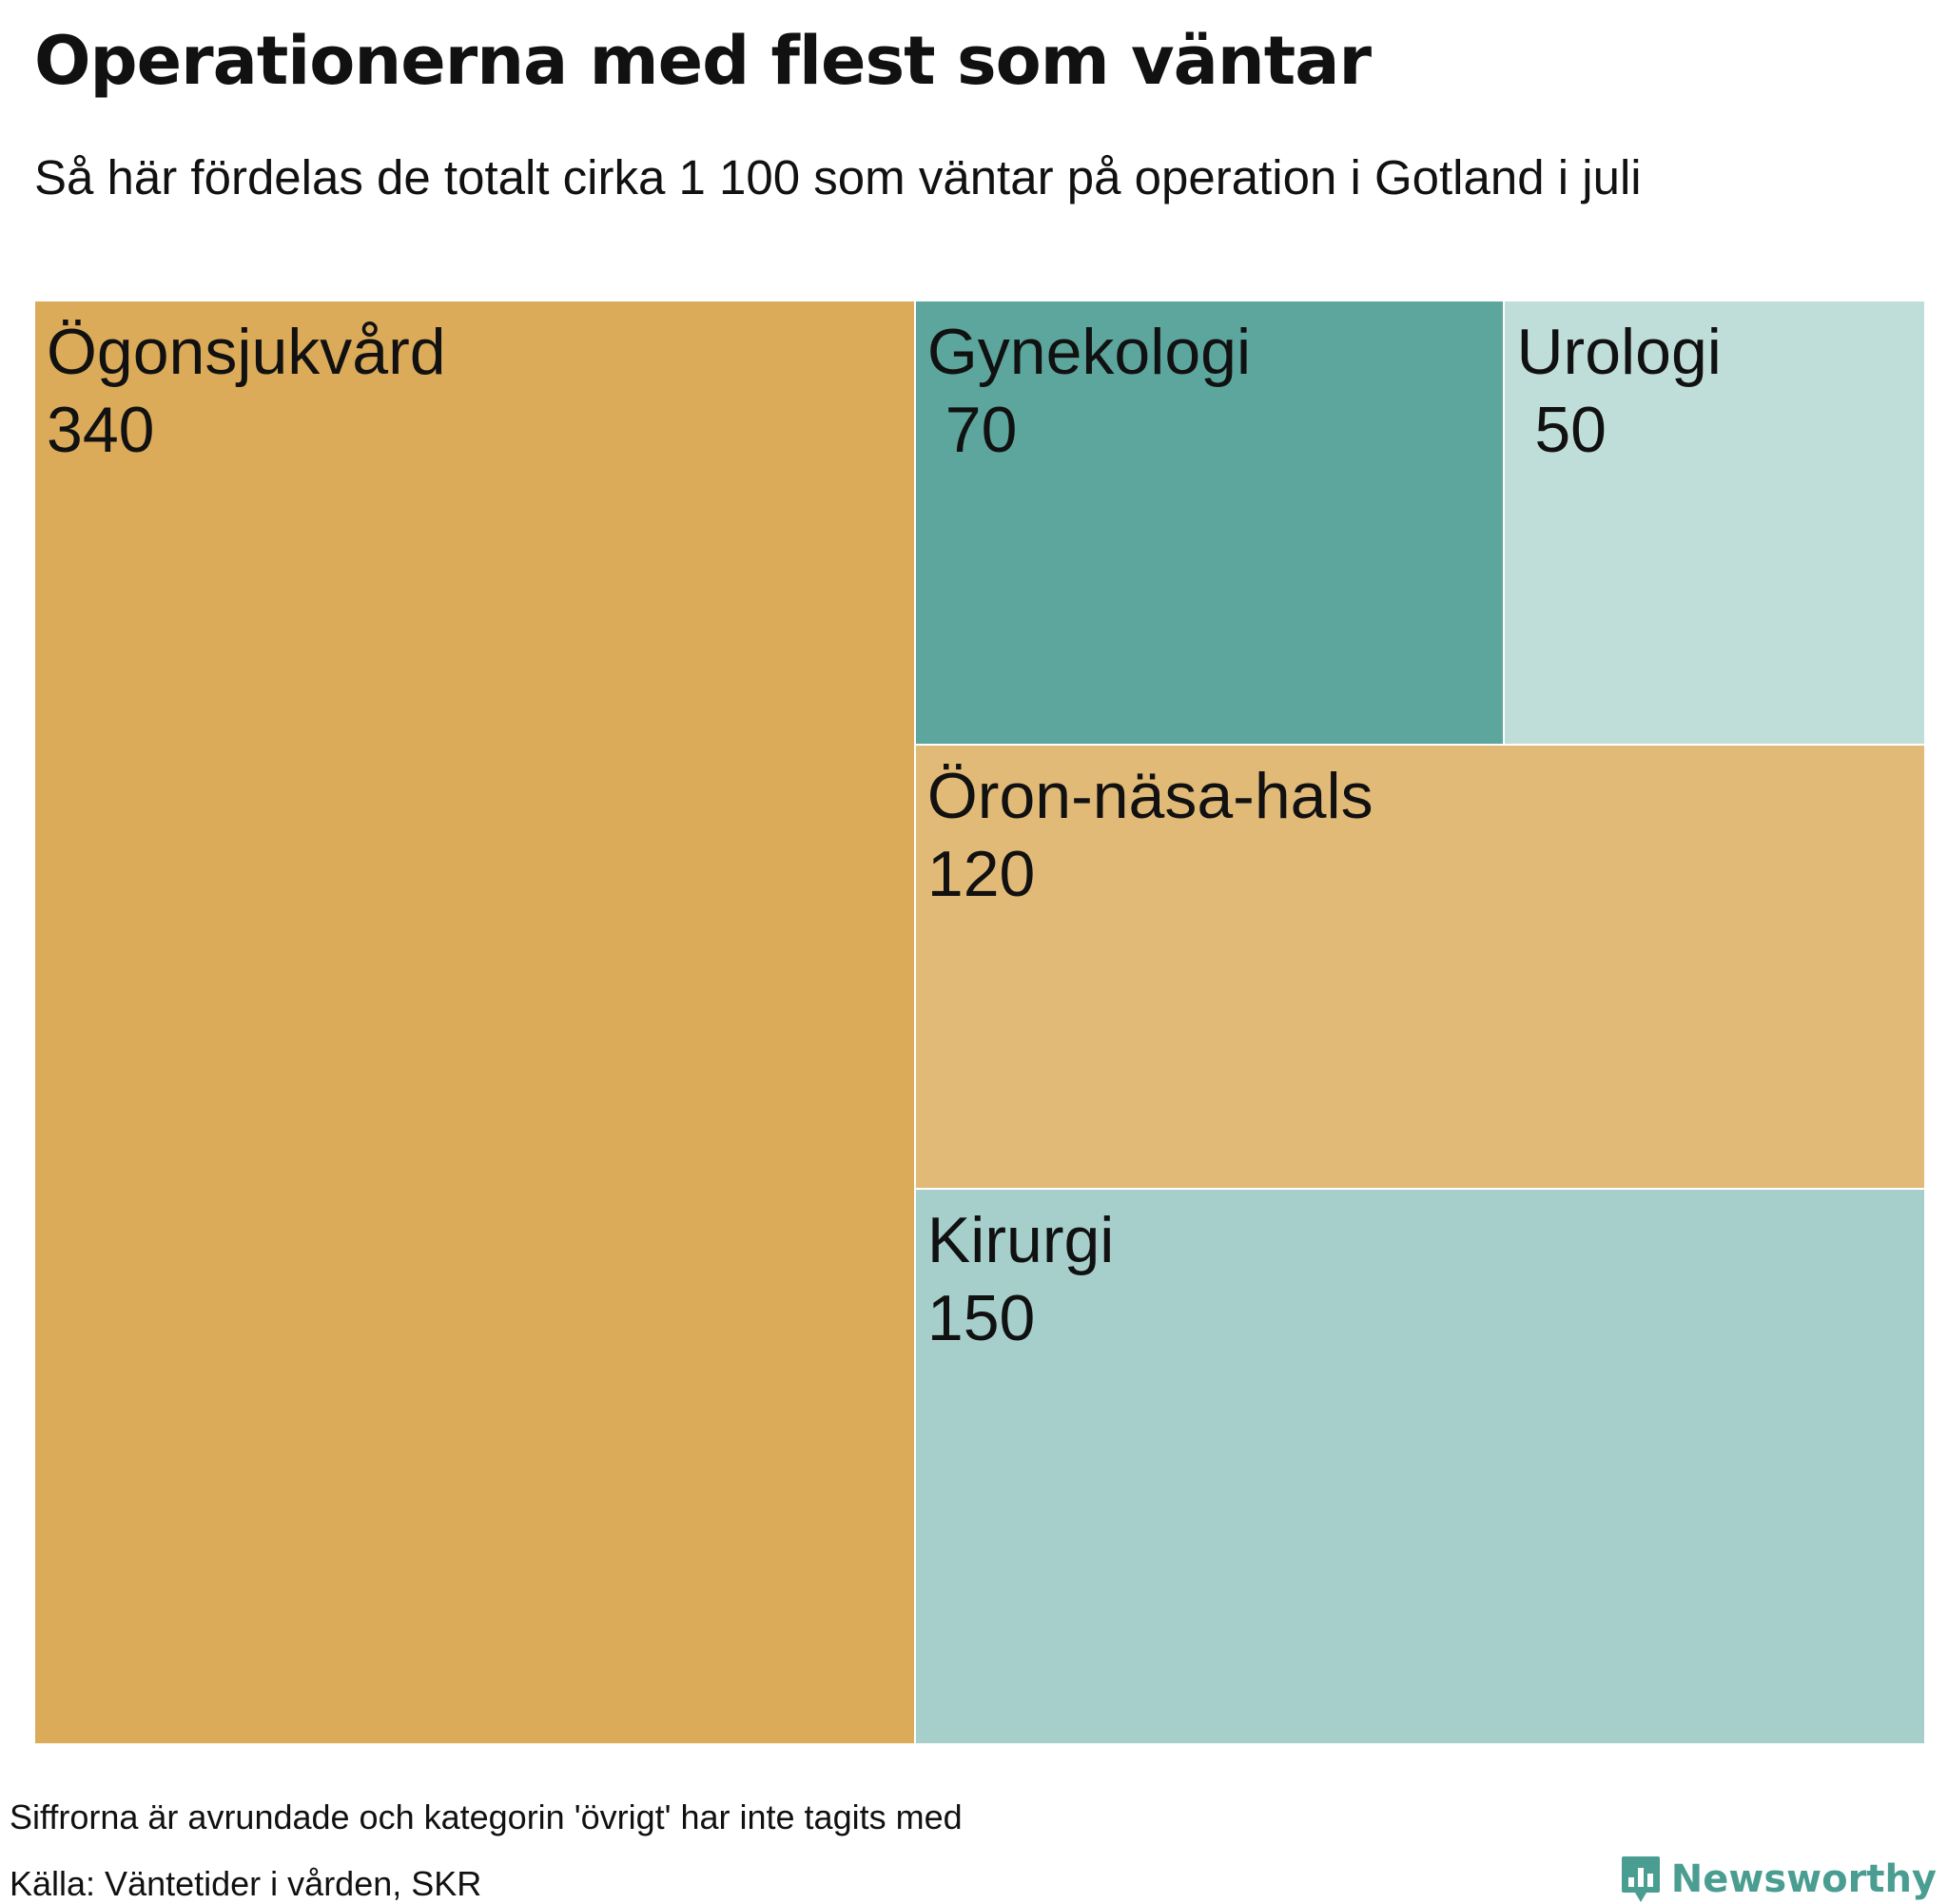 The height and width of the screenshot is (1904, 1948). Describe the element at coordinates (972, 430) in the screenshot. I see `tile-value-label: 70` at that location.